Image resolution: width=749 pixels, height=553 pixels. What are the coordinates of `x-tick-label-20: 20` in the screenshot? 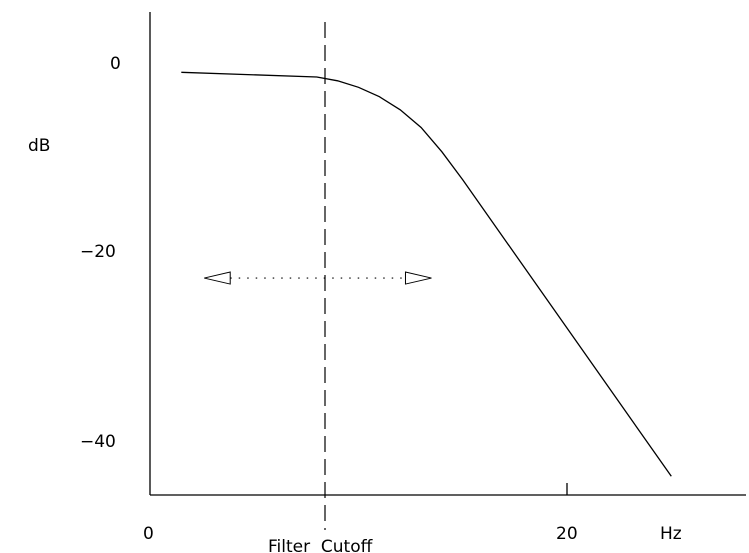 It's located at (567, 534).